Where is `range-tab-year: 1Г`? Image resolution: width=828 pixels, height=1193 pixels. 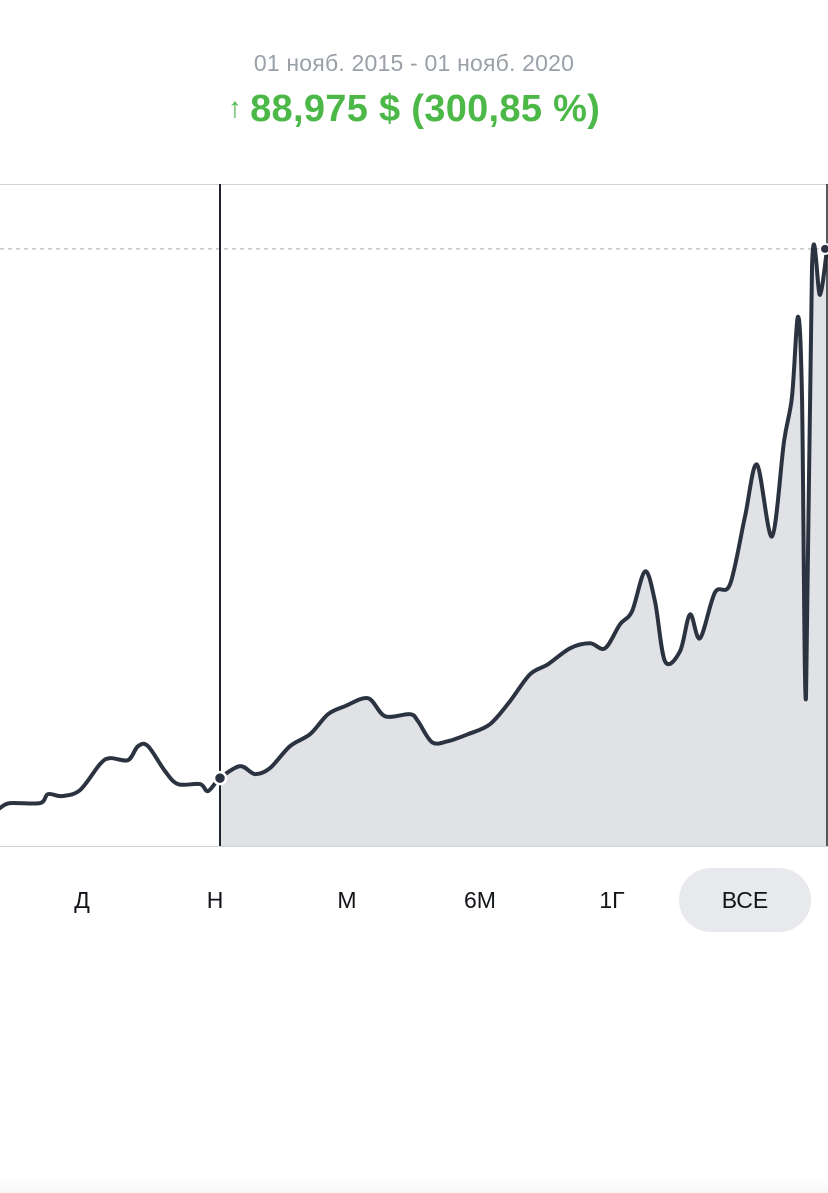 range-tab-year: 1Г is located at coordinates (612, 900).